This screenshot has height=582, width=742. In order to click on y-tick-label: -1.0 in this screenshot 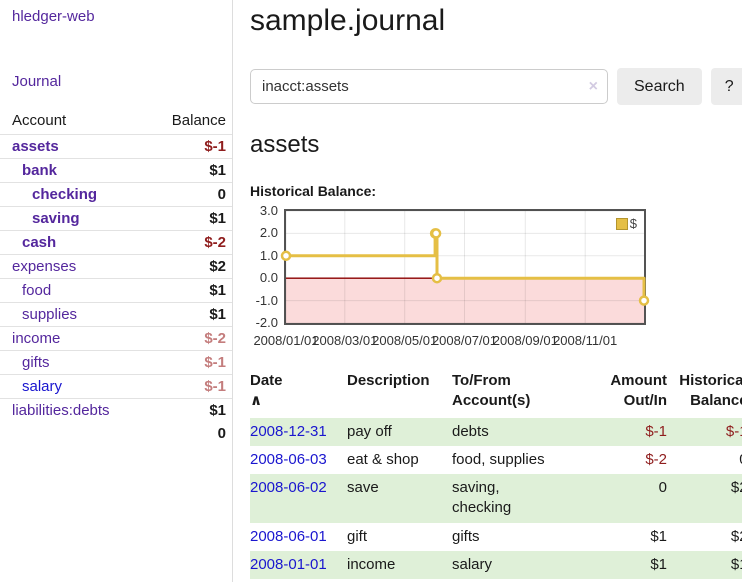, I will do `click(266, 300)`.